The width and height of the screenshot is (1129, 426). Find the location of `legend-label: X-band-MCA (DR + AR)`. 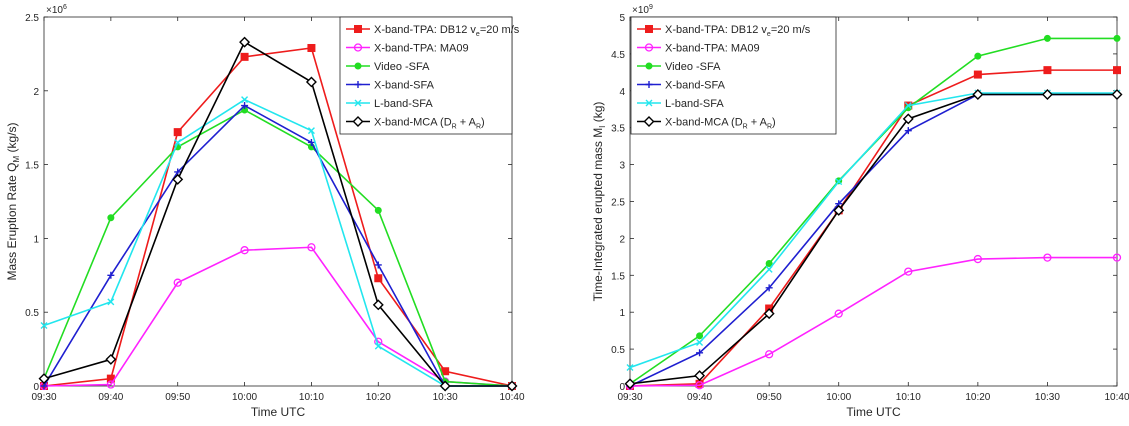

legend-label: X-band-MCA (DR + AR) is located at coordinates (429, 124).